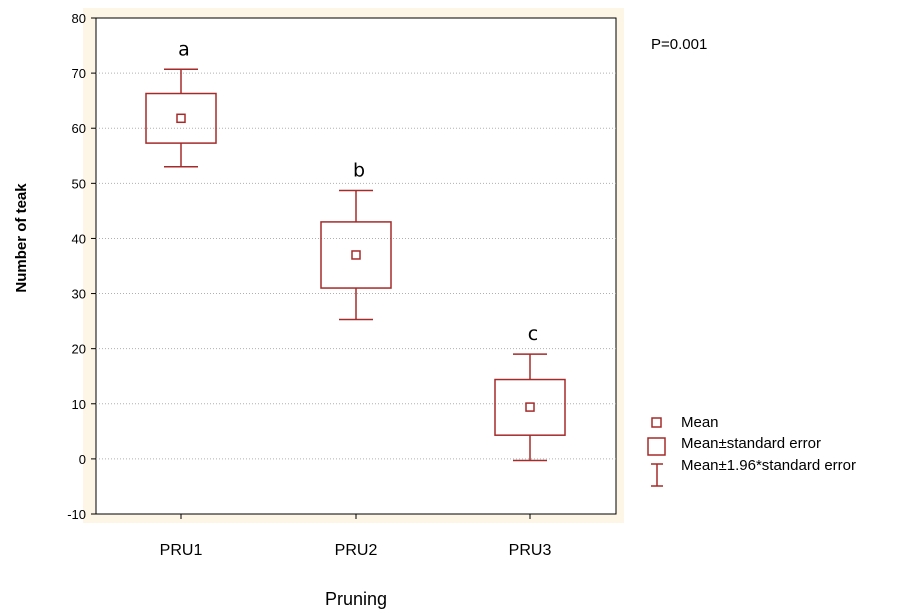 This screenshot has width=914, height=611. Describe the element at coordinates (79, 404) in the screenshot. I see `y-tick-label: 10` at that location.